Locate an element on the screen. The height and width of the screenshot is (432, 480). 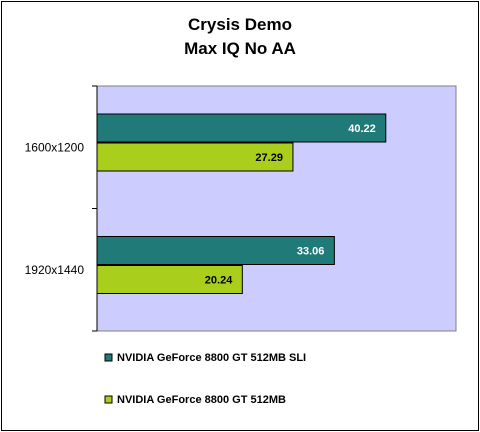
data-label: 33.06 is located at coordinates (311, 252).